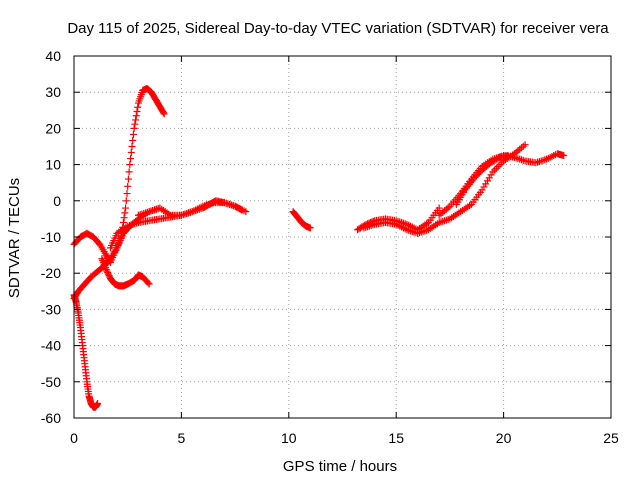 This screenshot has height=480, width=640. Describe the element at coordinates (51, 309) in the screenshot. I see `y-tick-label: -30` at that location.